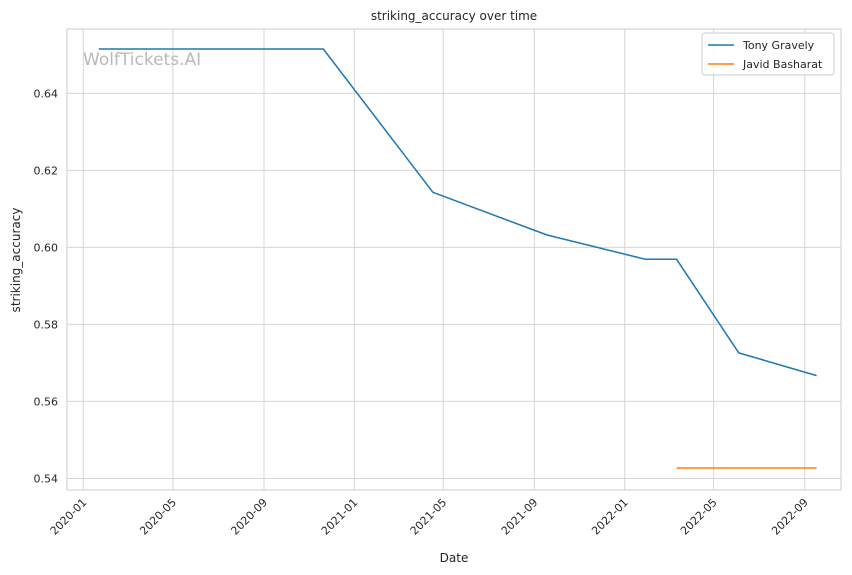 The width and height of the screenshot is (852, 575). What do you see at coordinates (46, 401) in the screenshot?
I see `y-tick-label: 0.56` at bounding box center [46, 401].